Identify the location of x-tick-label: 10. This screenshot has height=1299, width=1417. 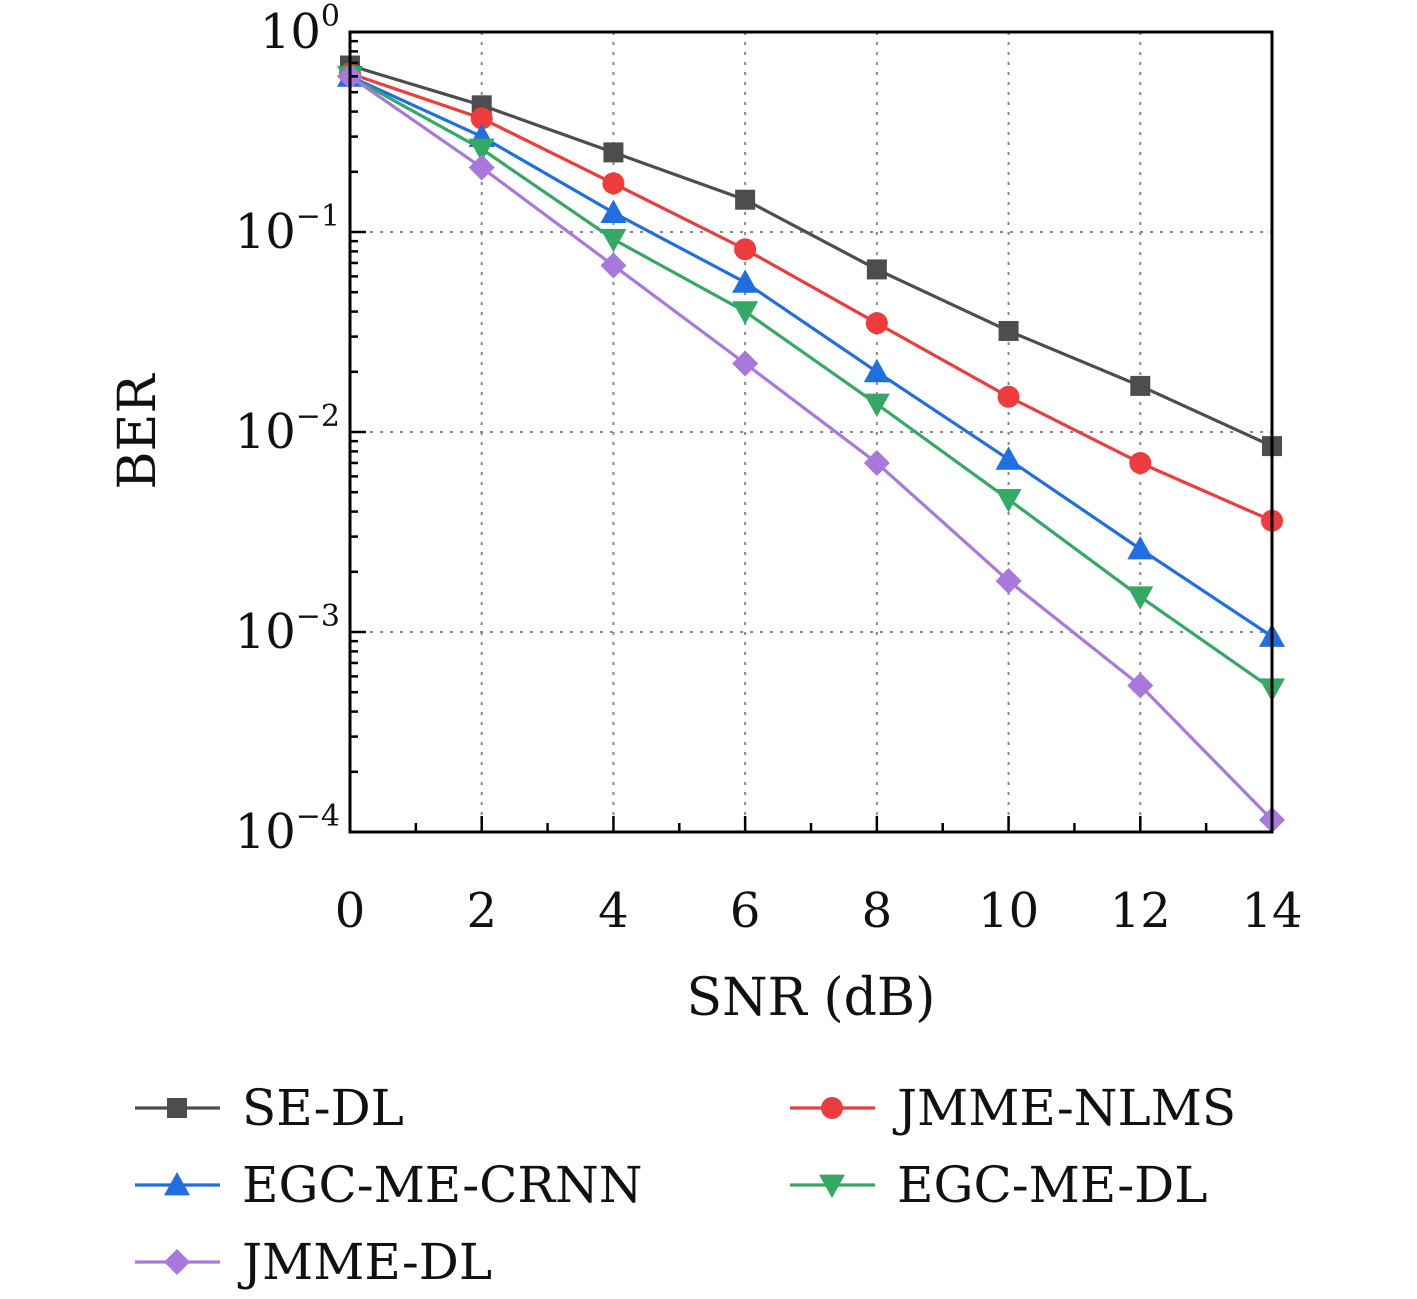
(1008, 911).